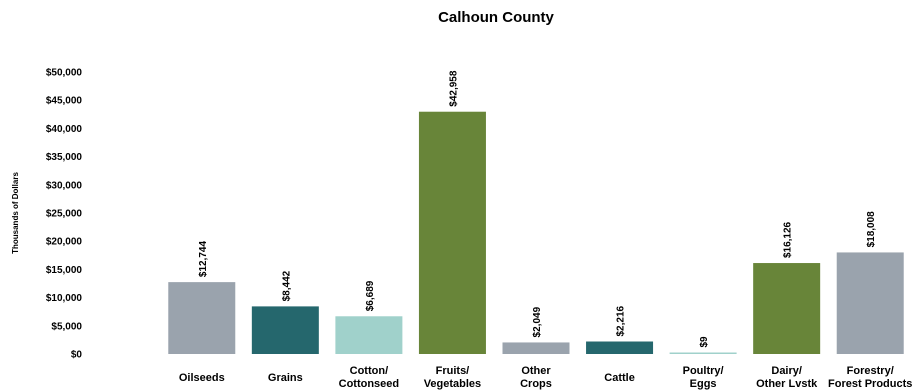 This screenshot has width=916, height=392. Describe the element at coordinates (786, 371) in the screenshot. I see `x-tick-label: Dairy/` at that location.